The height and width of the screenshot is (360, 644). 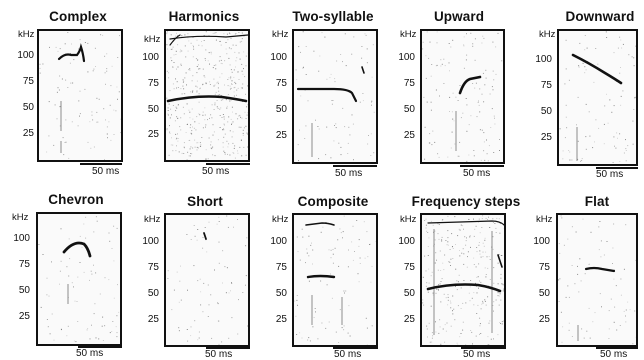 I want to click on tick-100: 100, so click(x=147, y=57).